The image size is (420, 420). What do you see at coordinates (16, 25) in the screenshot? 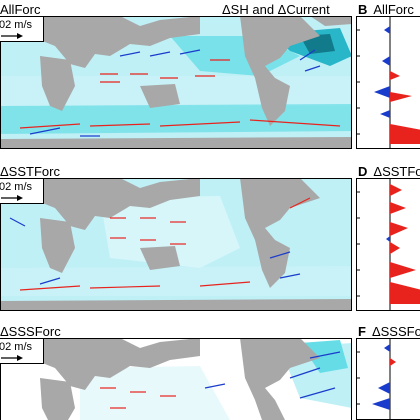
I see `scale-text-a: 02 m/s` at bounding box center [16, 25].